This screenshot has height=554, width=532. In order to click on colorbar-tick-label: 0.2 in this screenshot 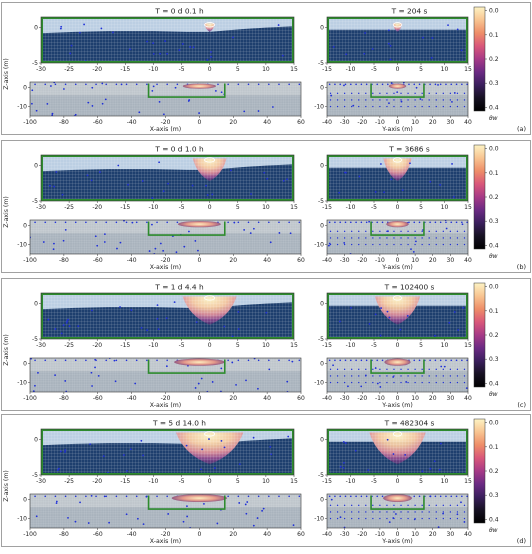, I will do `click(494, 335)`.